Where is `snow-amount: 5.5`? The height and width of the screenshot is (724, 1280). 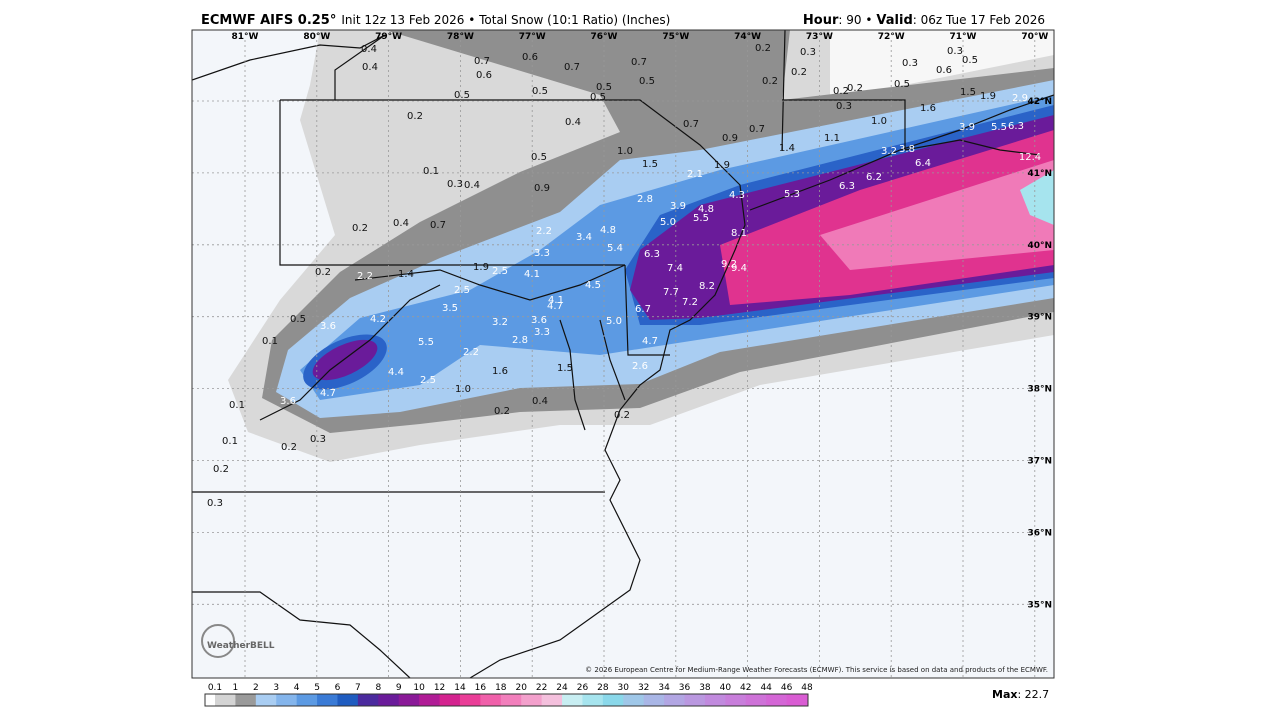
snow-amount: 5.5 is located at coordinates (999, 127).